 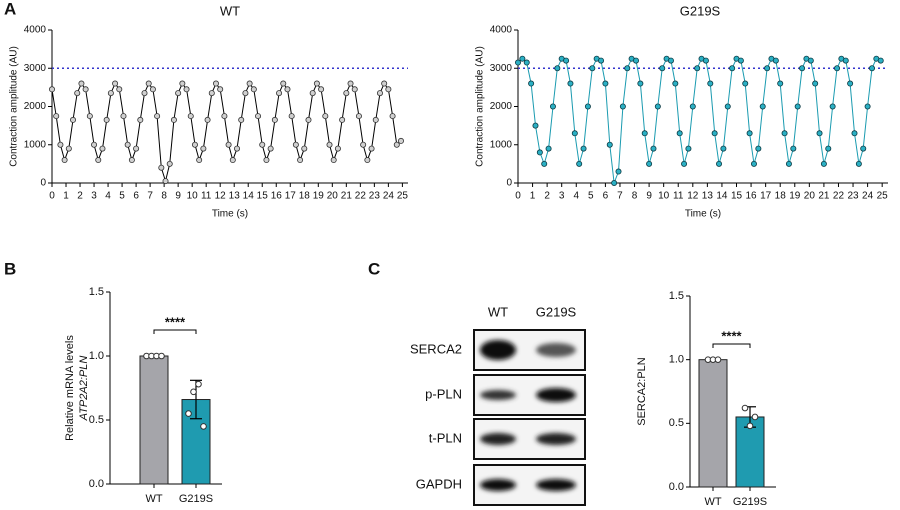 I want to click on y-axis-label: Contraction amplitude (AU), so click(x=480, y=106).